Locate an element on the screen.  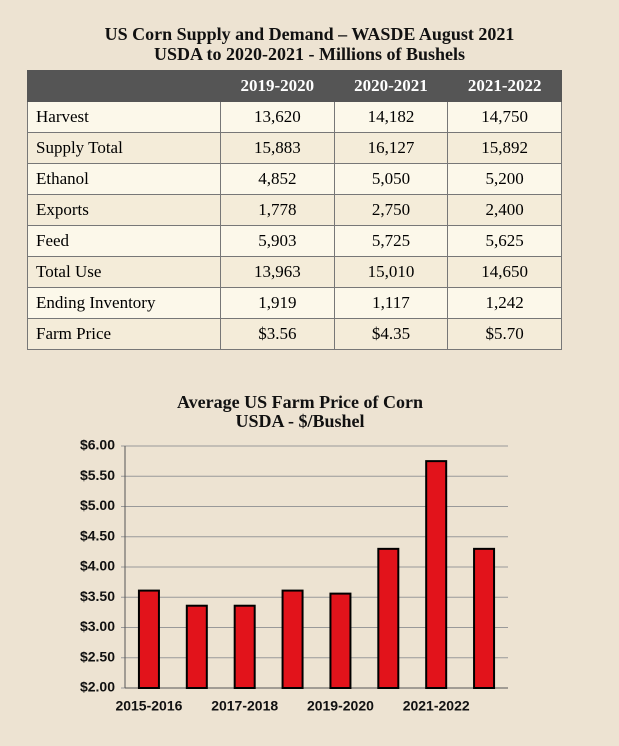
column-header: 2020-2021 is located at coordinates (391, 86).